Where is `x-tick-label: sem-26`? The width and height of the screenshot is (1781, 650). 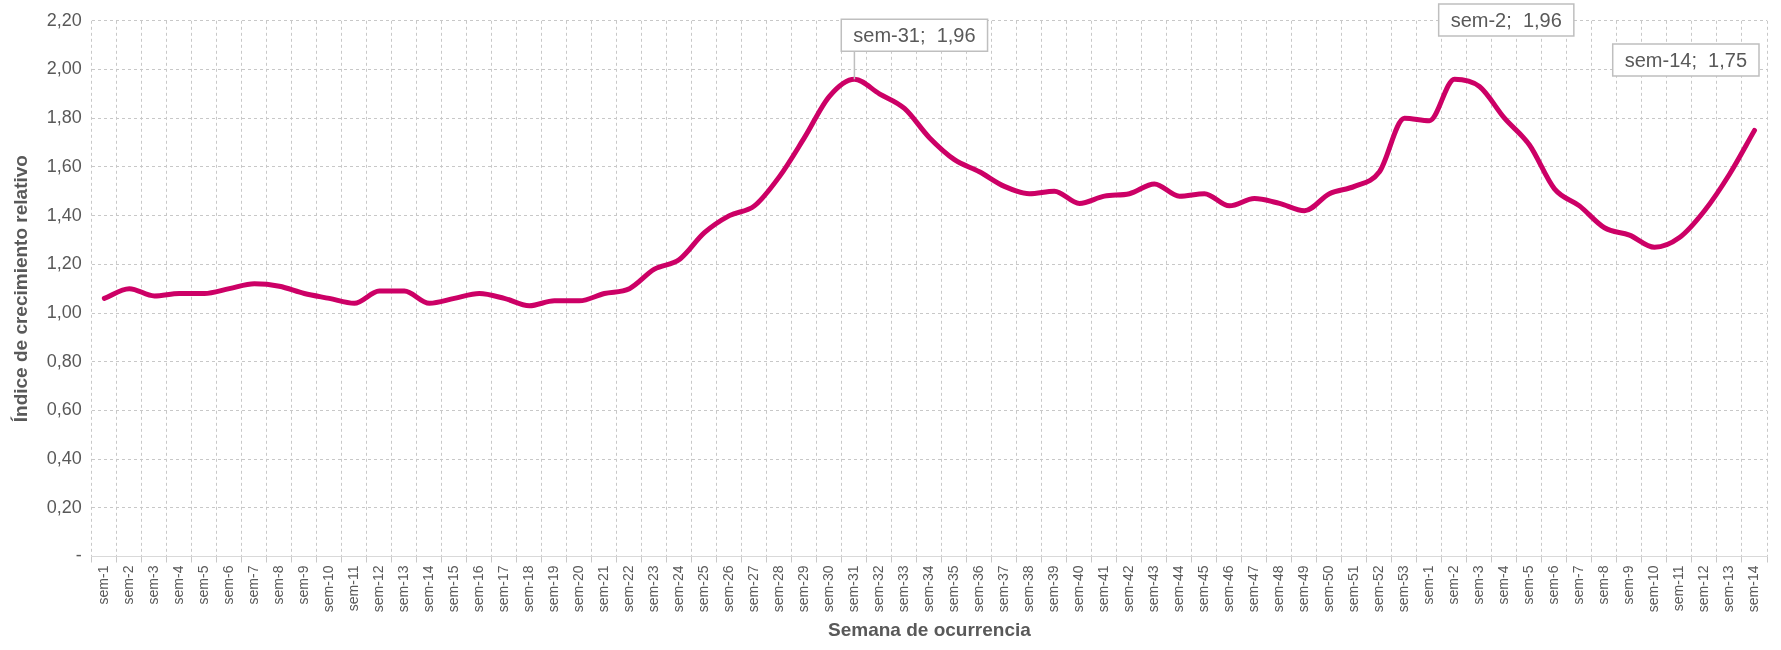
x-tick-label: sem-26 is located at coordinates (728, 589).